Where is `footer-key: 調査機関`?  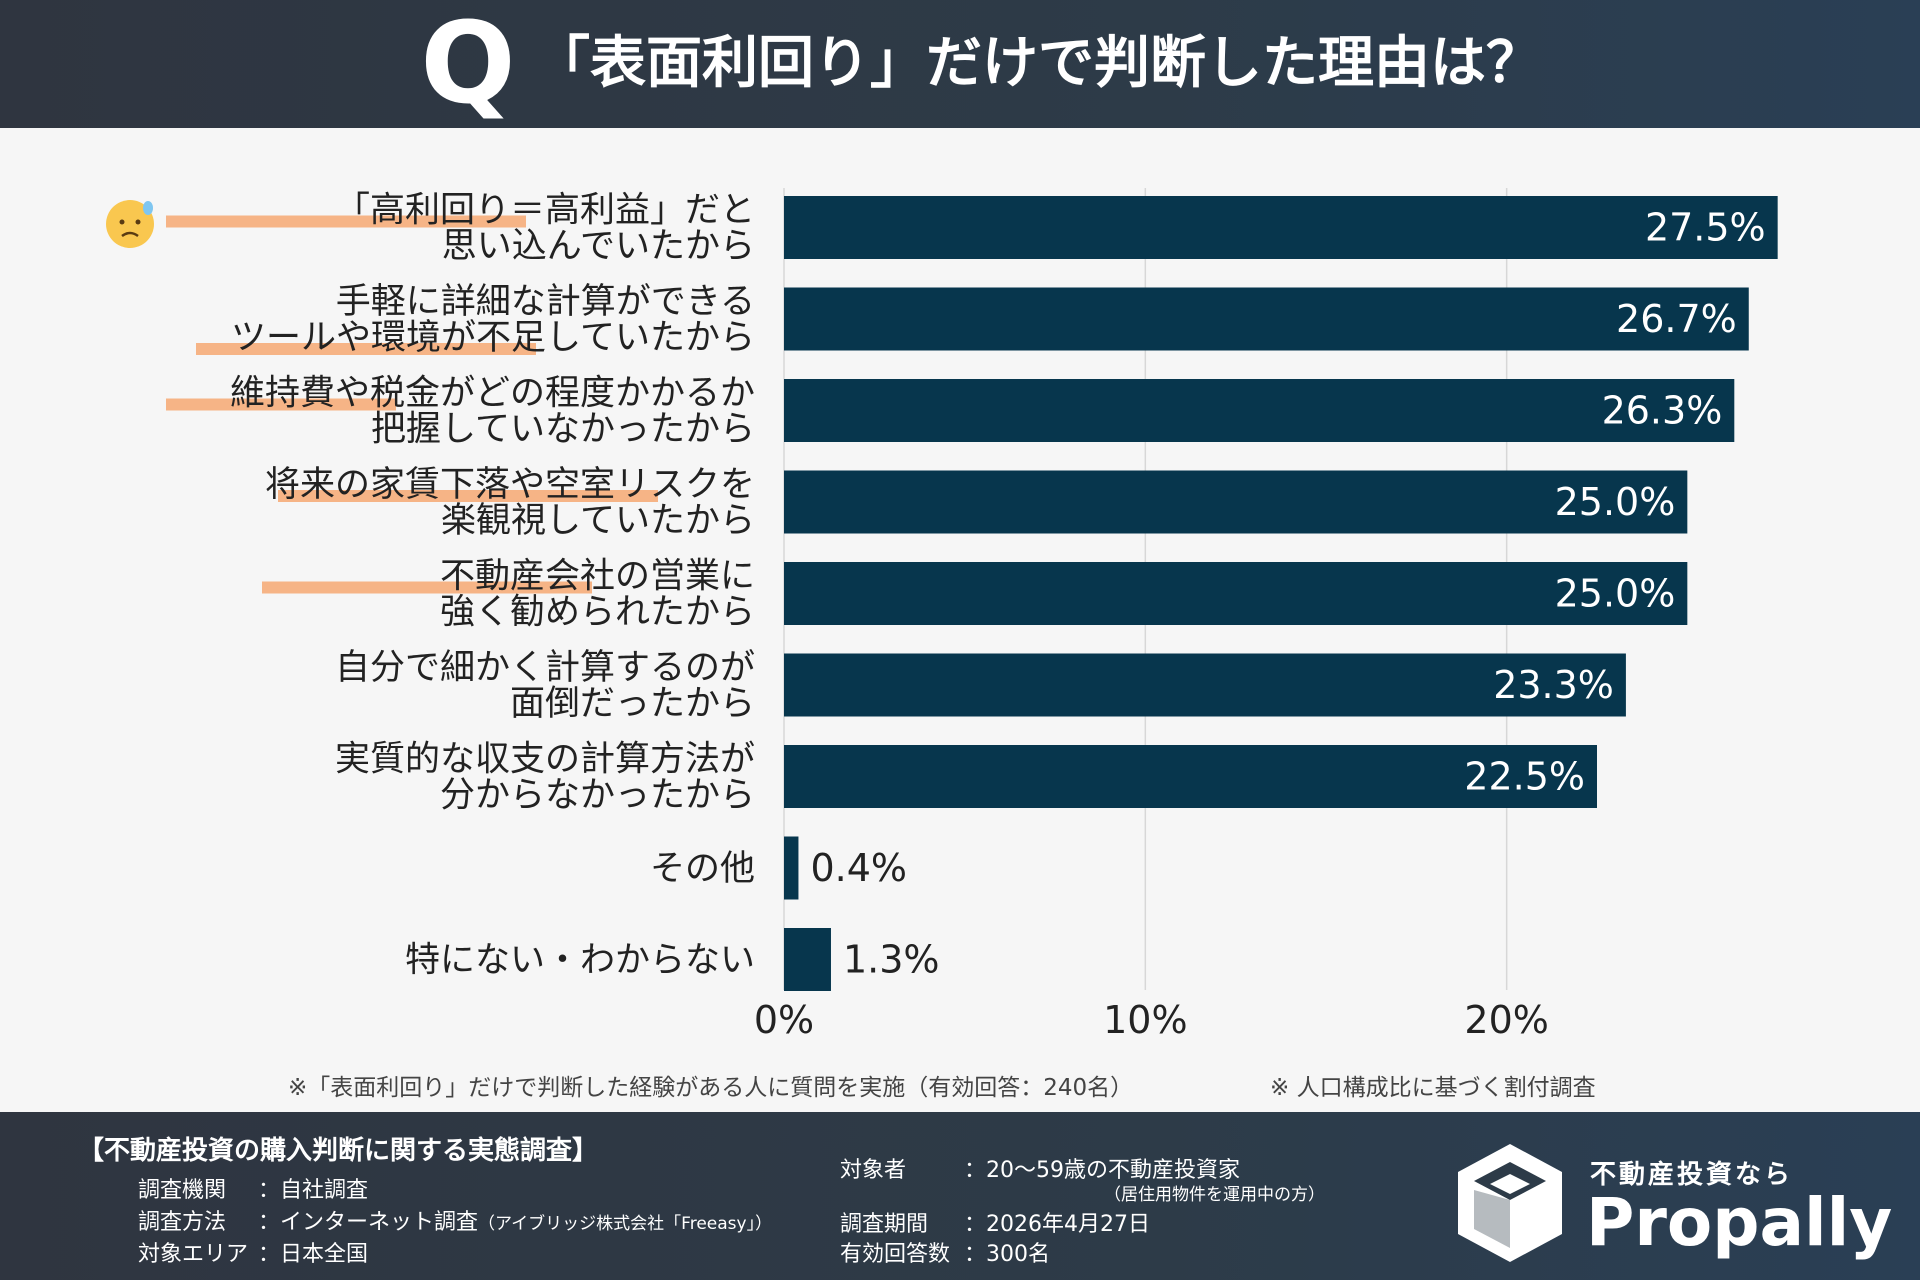
footer-key: 調査機関 is located at coordinates (182, 1190).